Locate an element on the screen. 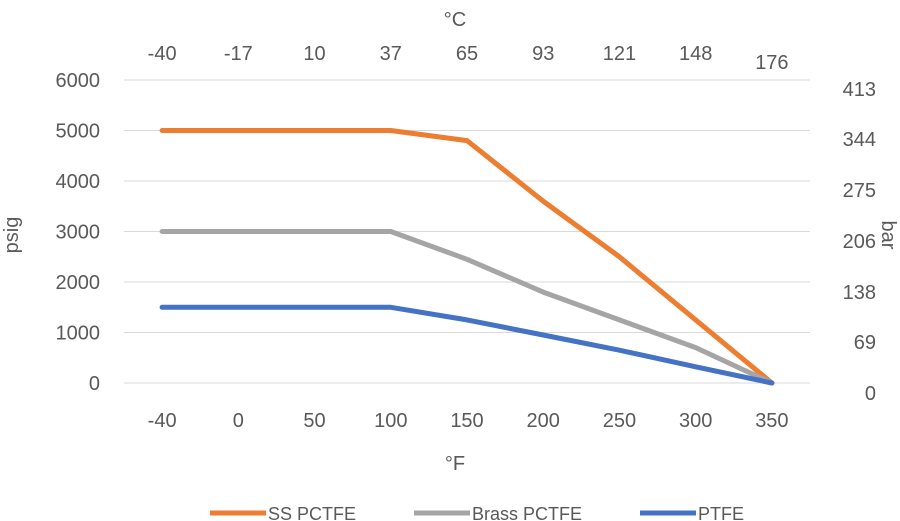 This screenshot has width=900, height=521. legend: SS PCTFE Brass PCTFE PTFE is located at coordinates (477, 512).